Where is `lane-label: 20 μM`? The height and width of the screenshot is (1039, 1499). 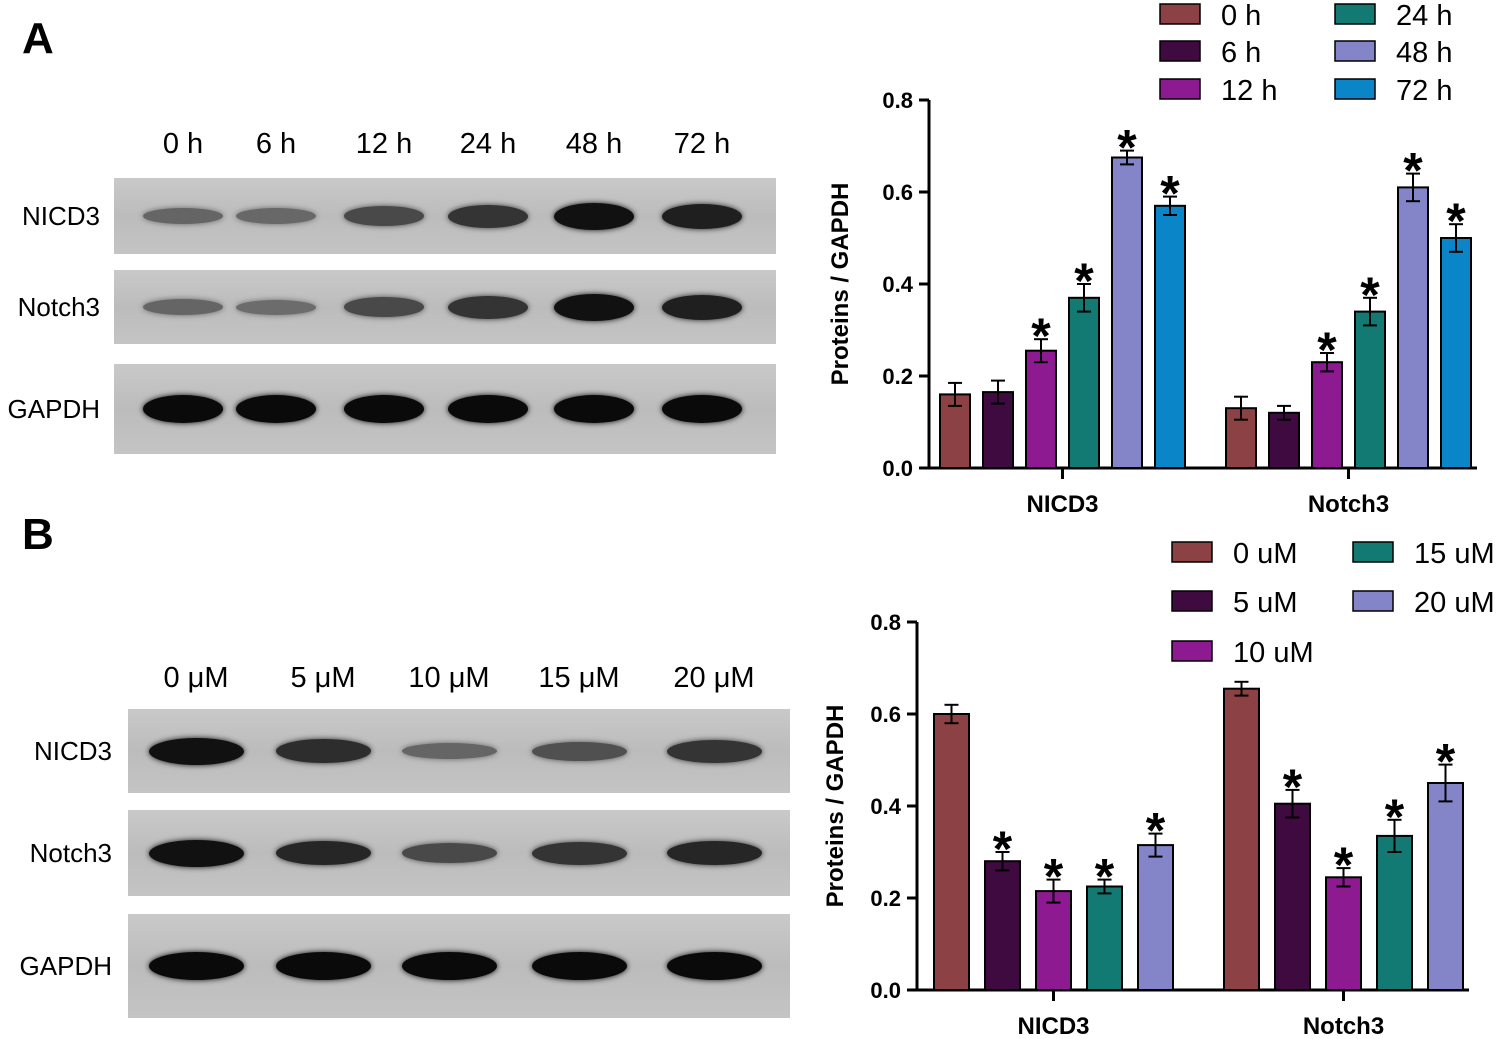
lane-label: 20 μM is located at coordinates (714, 678).